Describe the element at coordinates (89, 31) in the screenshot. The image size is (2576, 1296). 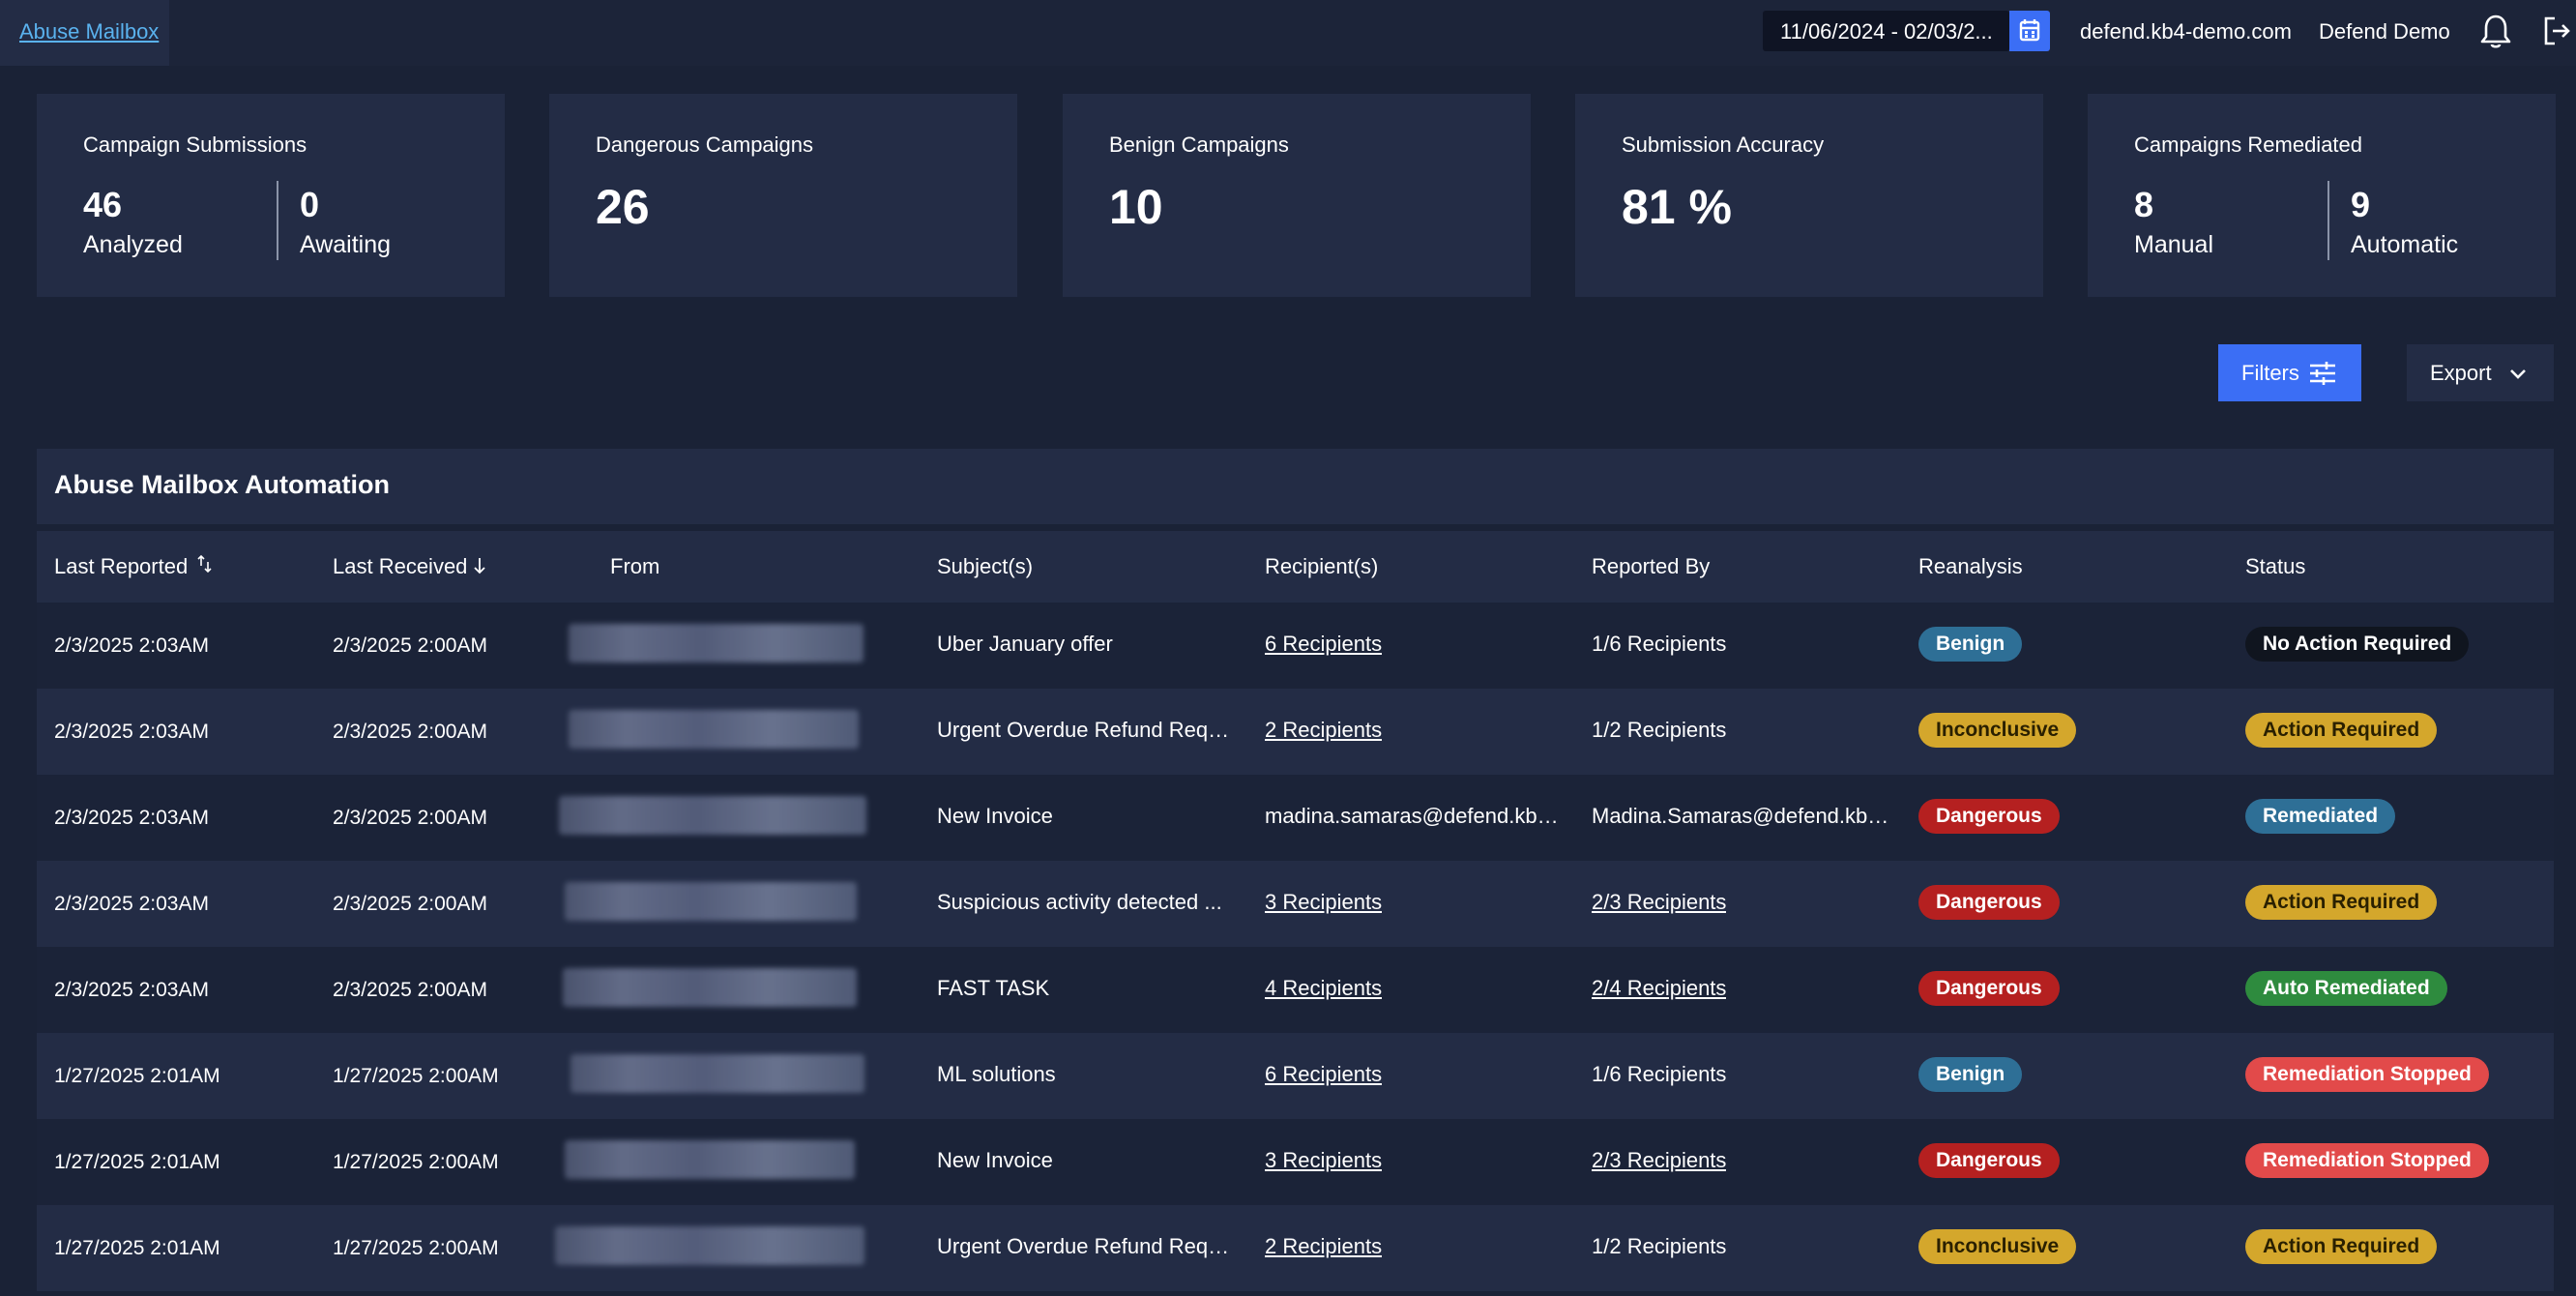
I see `breadcrumb-abuse-mailbox-link: Abuse Mailbox` at that location.